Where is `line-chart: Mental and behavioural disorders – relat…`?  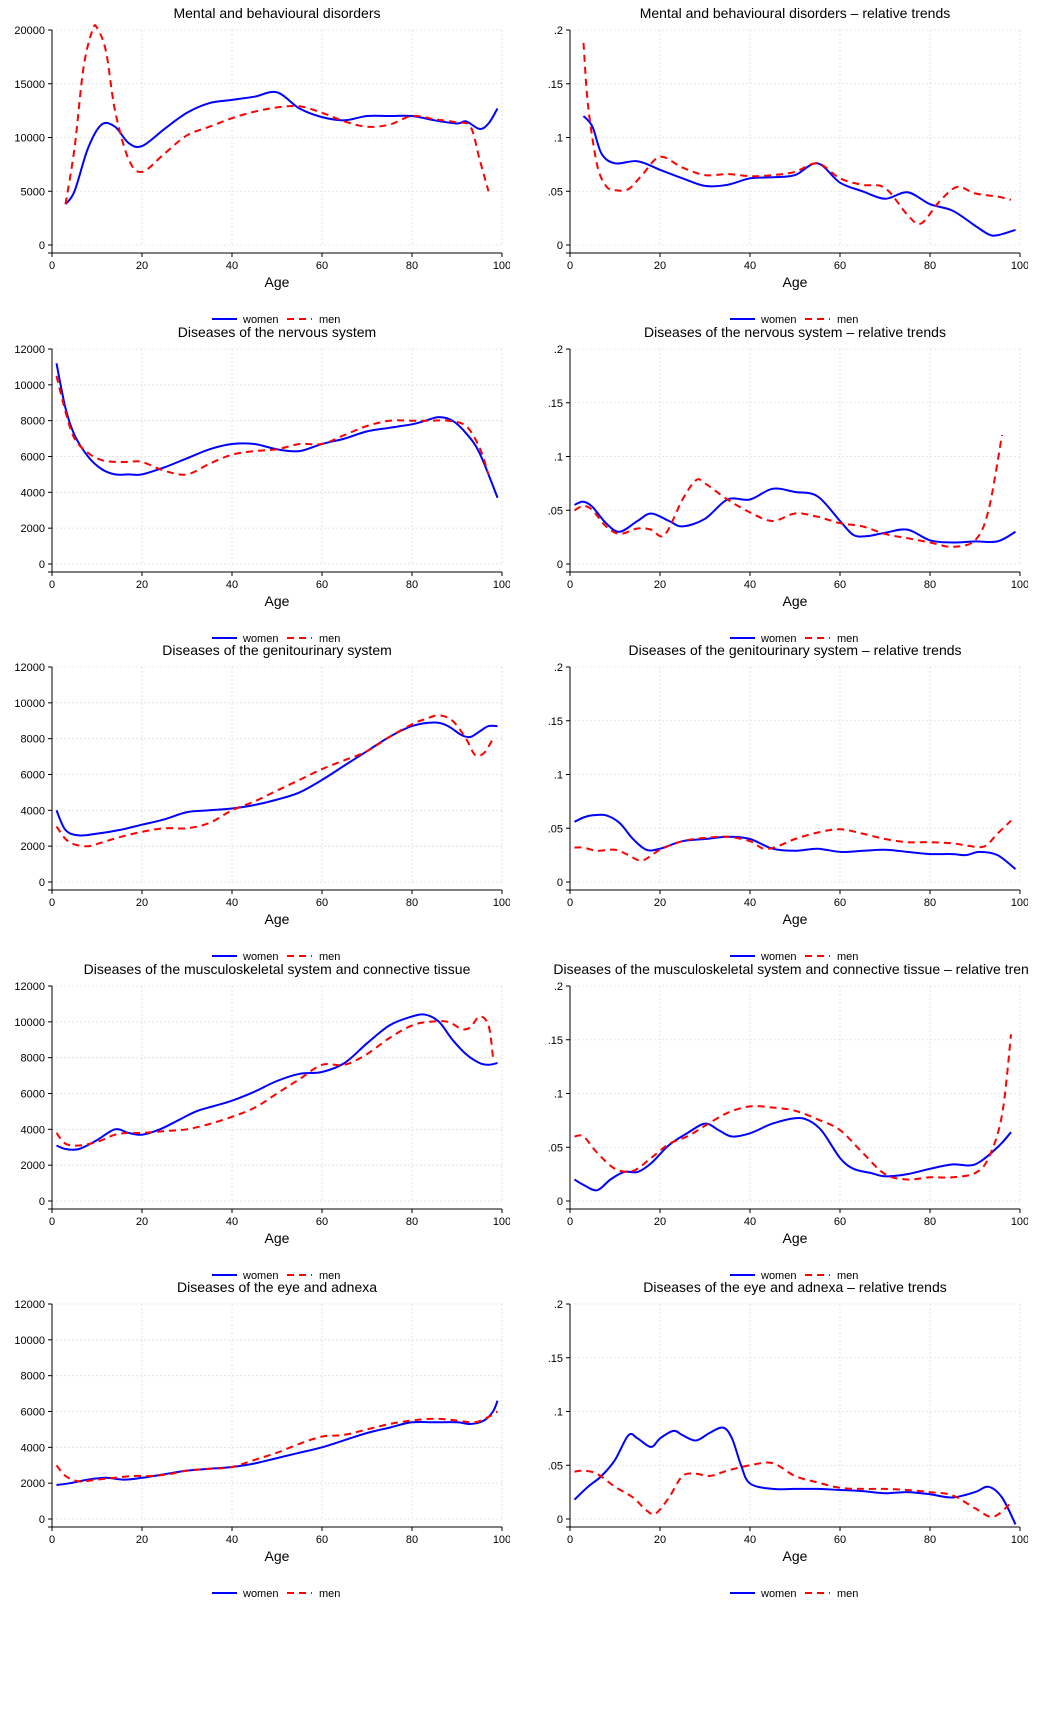
line-chart: Mental and behavioural disorders – relat… is located at coordinates (788, 165).